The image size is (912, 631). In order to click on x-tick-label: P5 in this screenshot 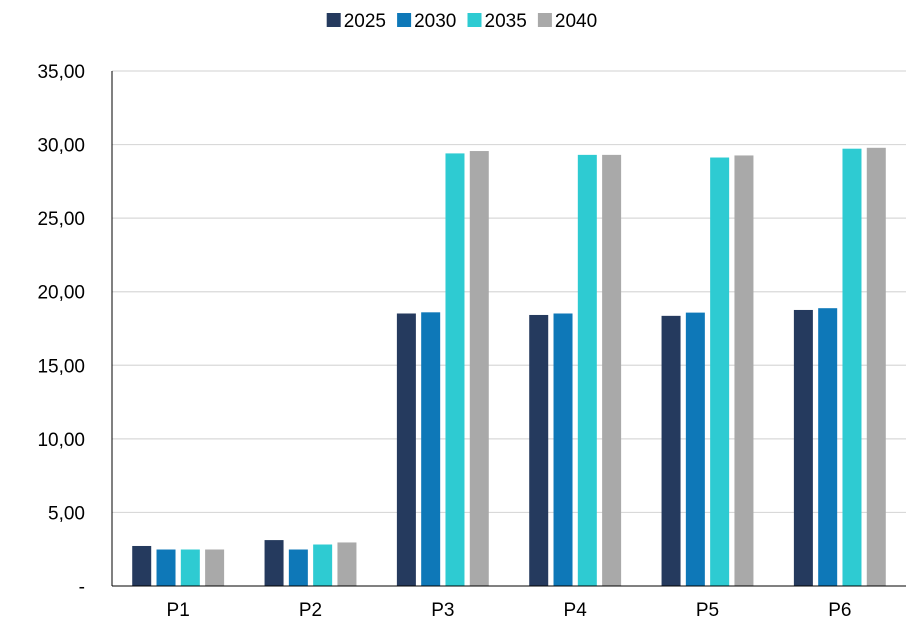, I will do `click(707, 610)`.